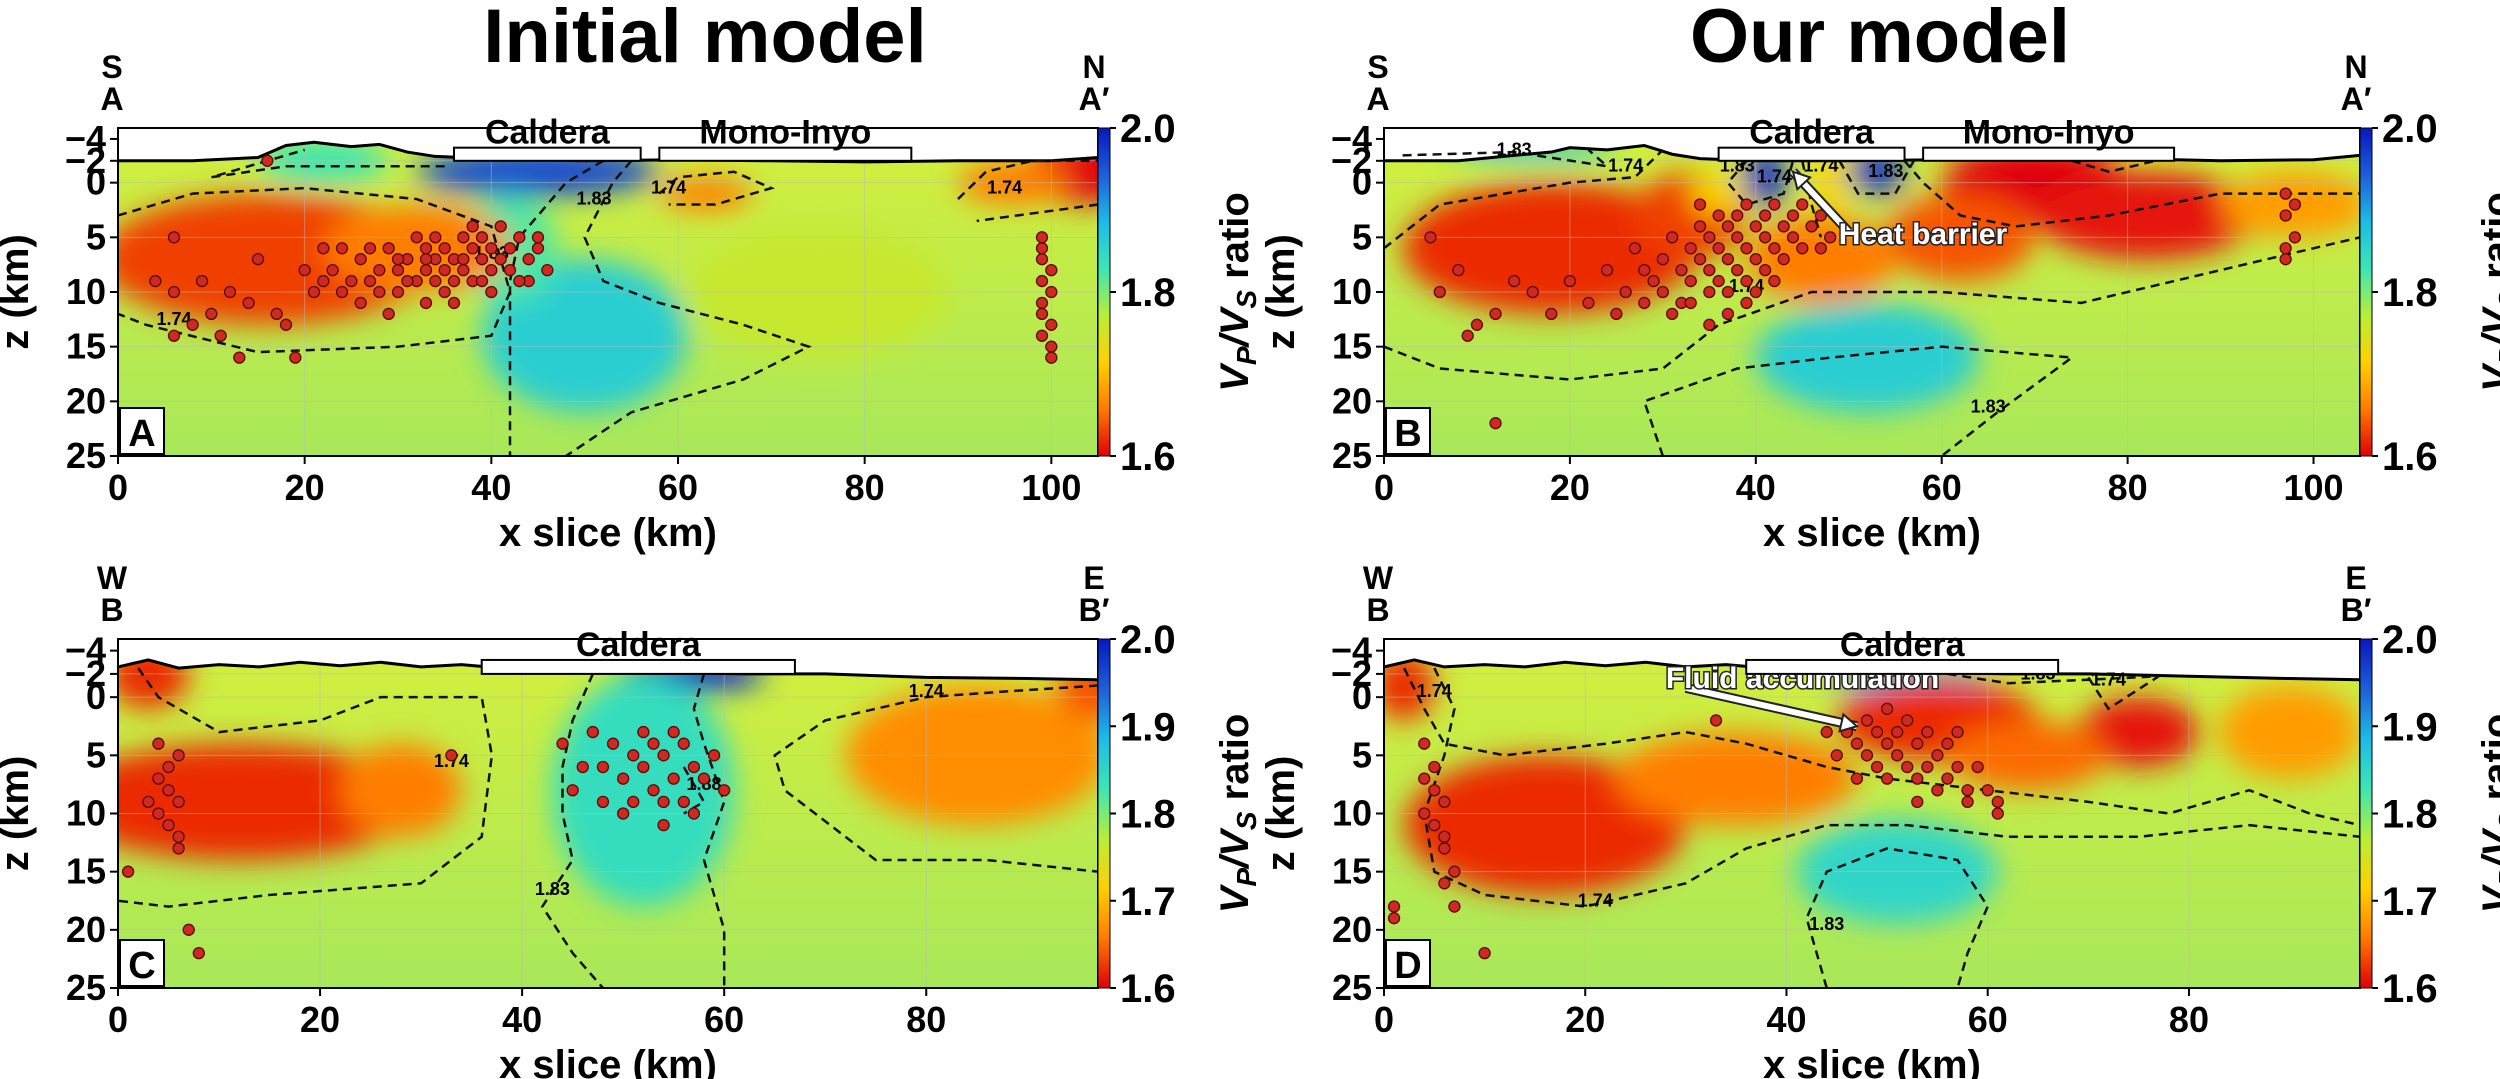  Describe the element at coordinates (1352, 400) in the screenshot. I see `y-tick-label: 20` at that location.